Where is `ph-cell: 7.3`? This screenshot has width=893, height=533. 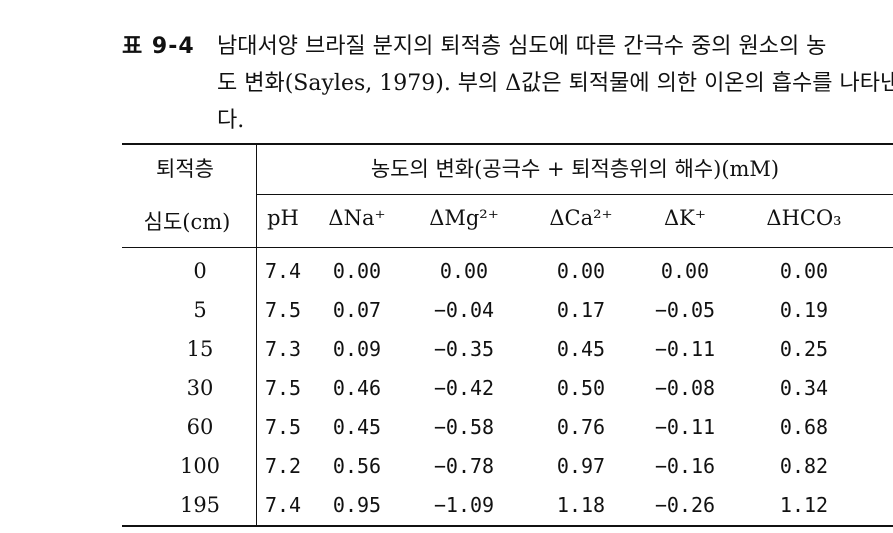
ph-cell: 7.3 is located at coordinates (283, 349).